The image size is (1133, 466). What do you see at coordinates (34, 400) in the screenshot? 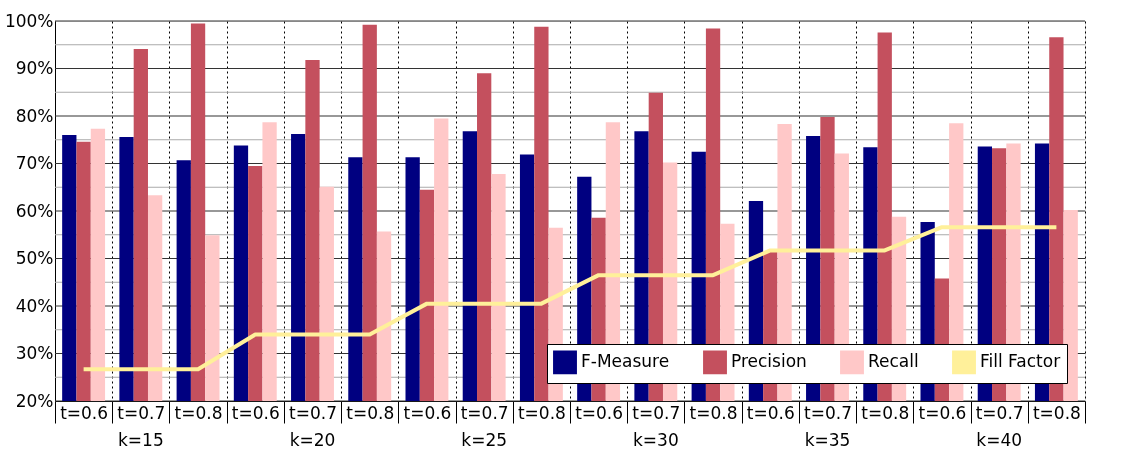
I see `y-tick-label: 20%` at bounding box center [34, 400].